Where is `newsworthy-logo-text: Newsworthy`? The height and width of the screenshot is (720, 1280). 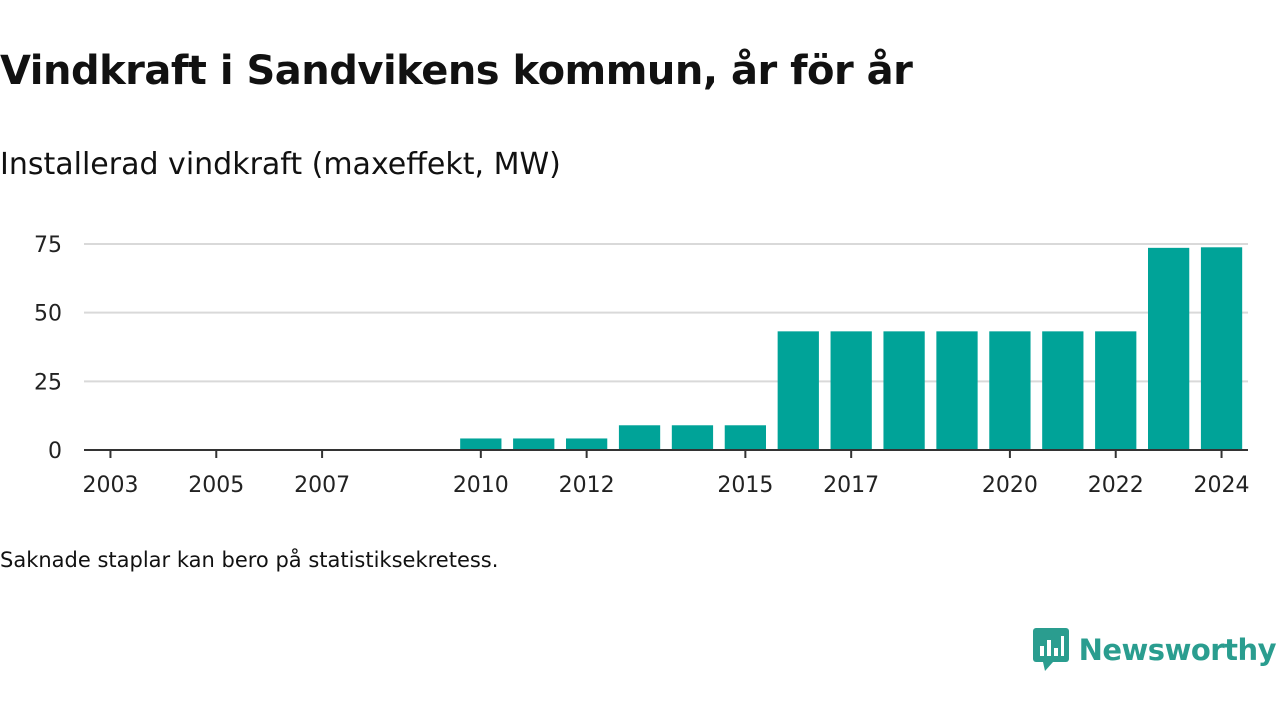 newsworthy-logo-text: Newsworthy is located at coordinates (1177, 650).